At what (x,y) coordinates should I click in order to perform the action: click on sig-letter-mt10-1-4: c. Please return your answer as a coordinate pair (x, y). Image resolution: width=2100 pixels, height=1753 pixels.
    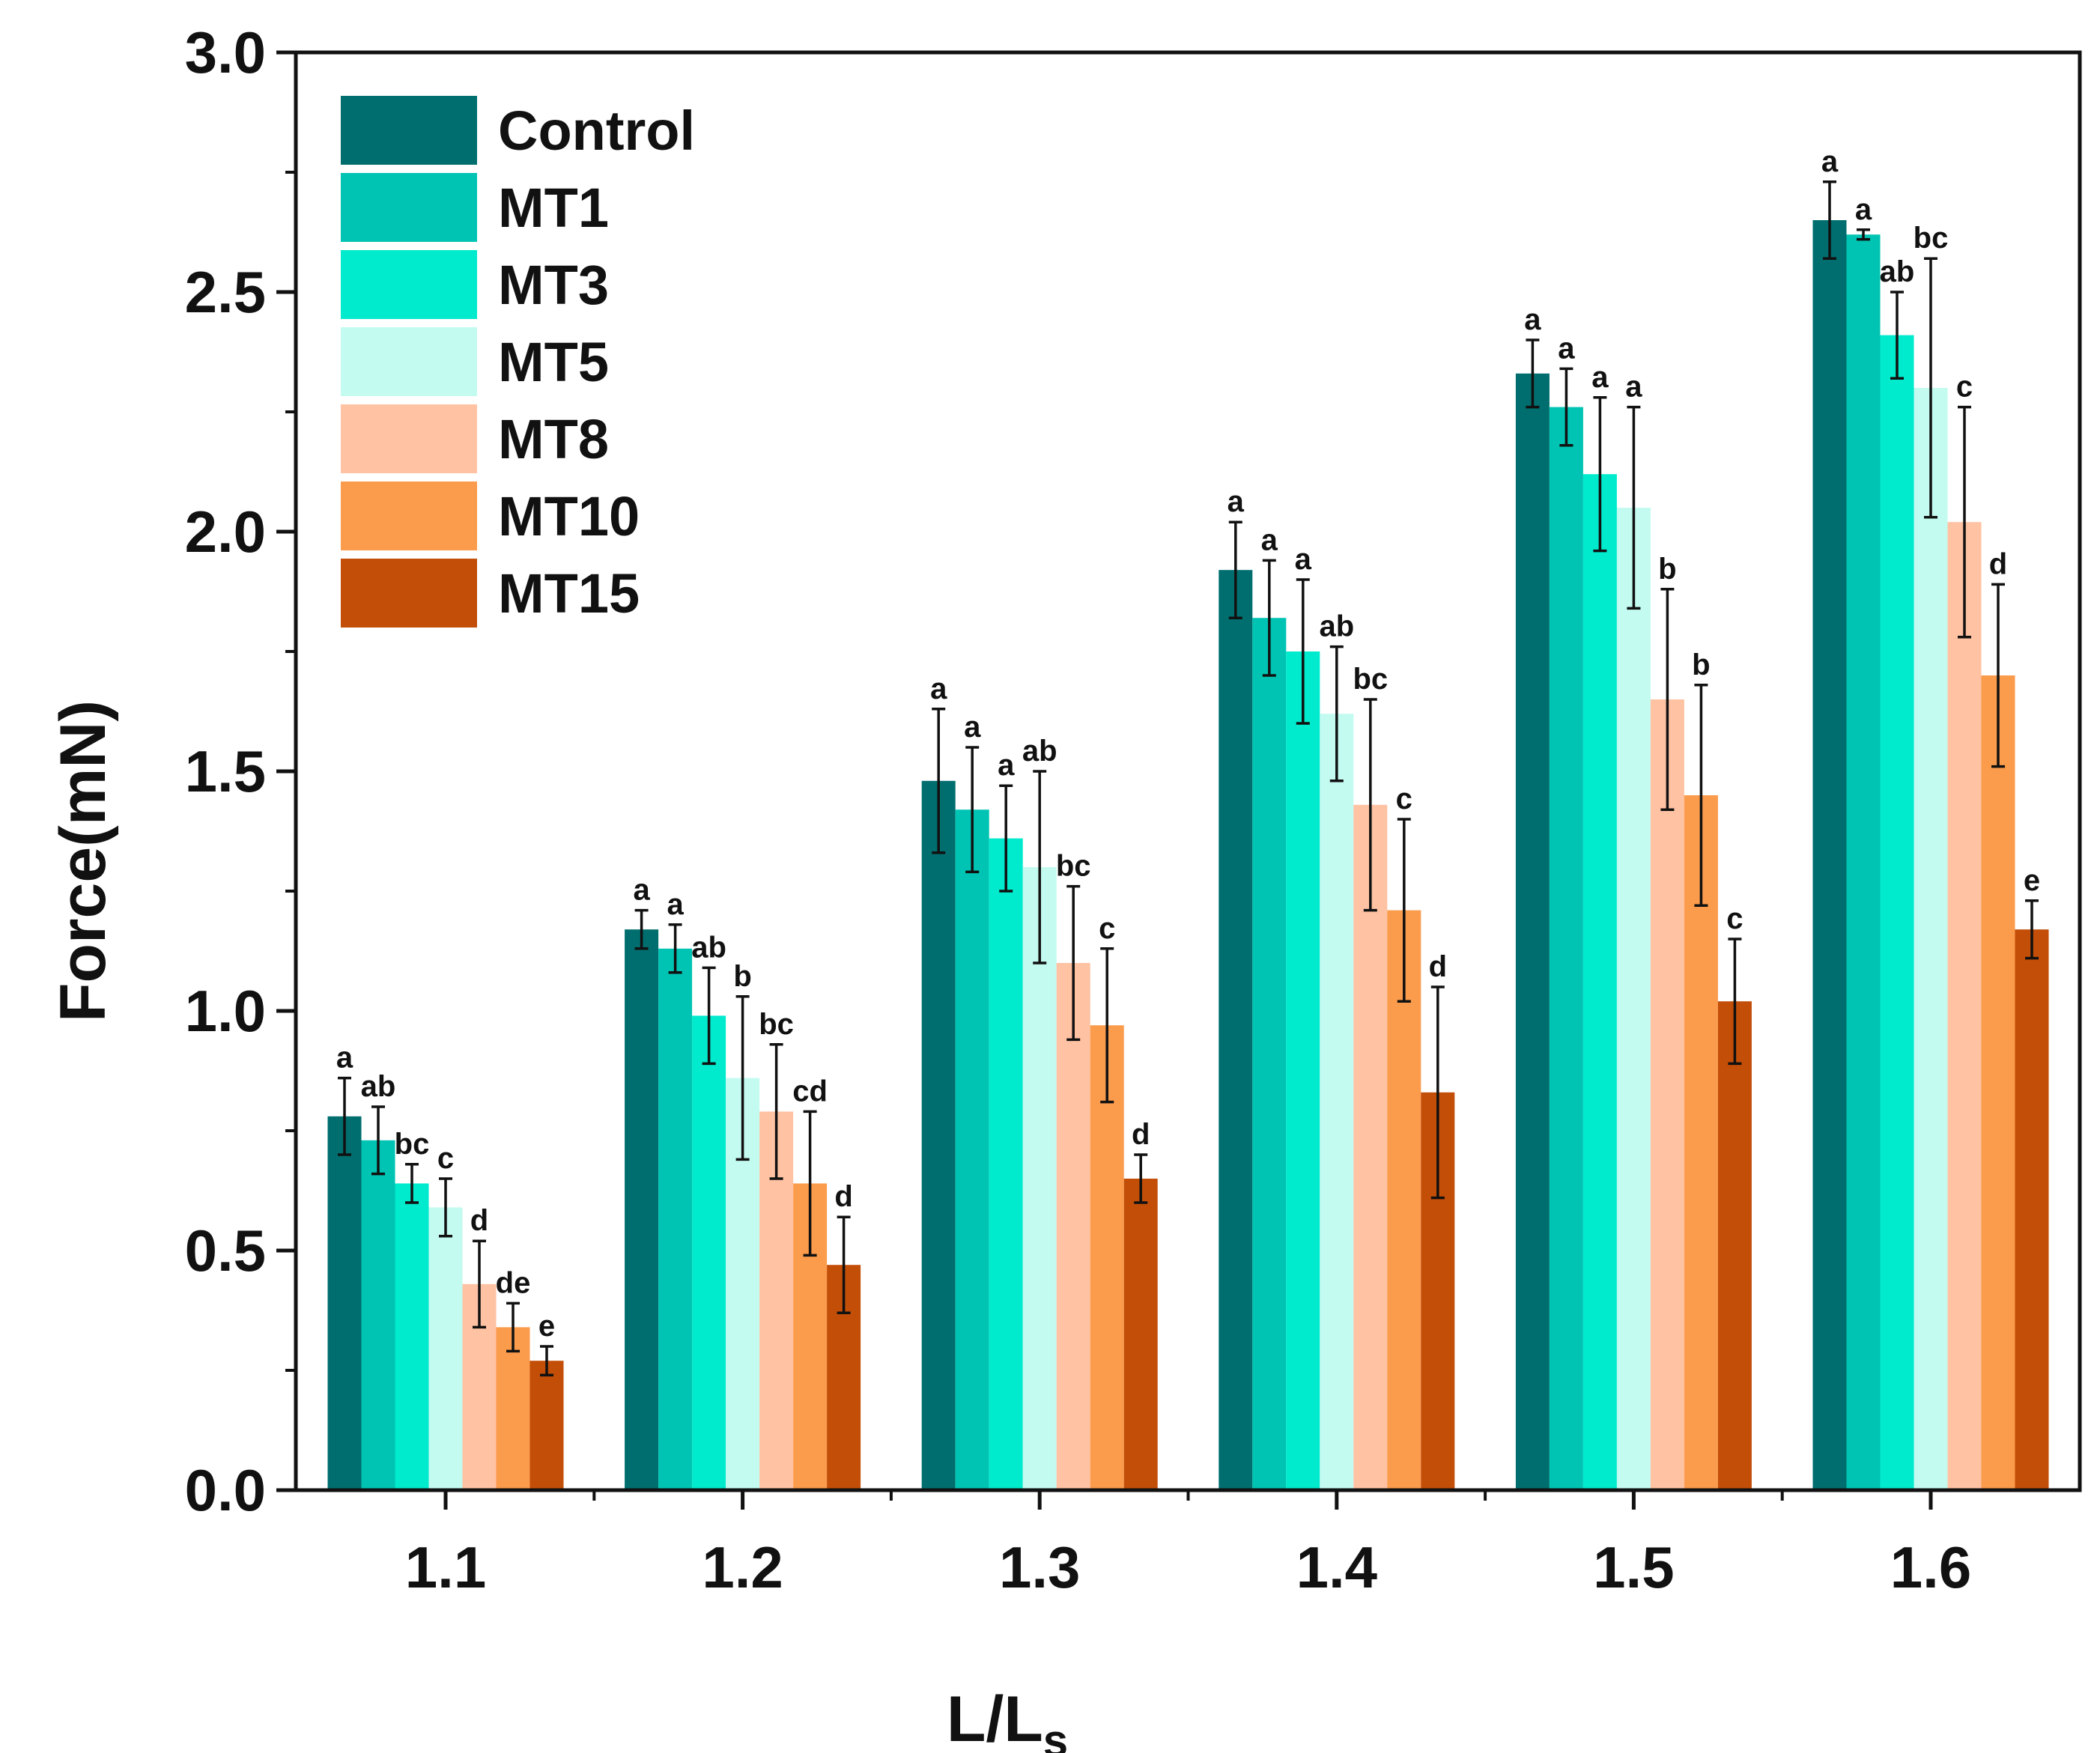
    Looking at the image, I should click on (1404, 799).